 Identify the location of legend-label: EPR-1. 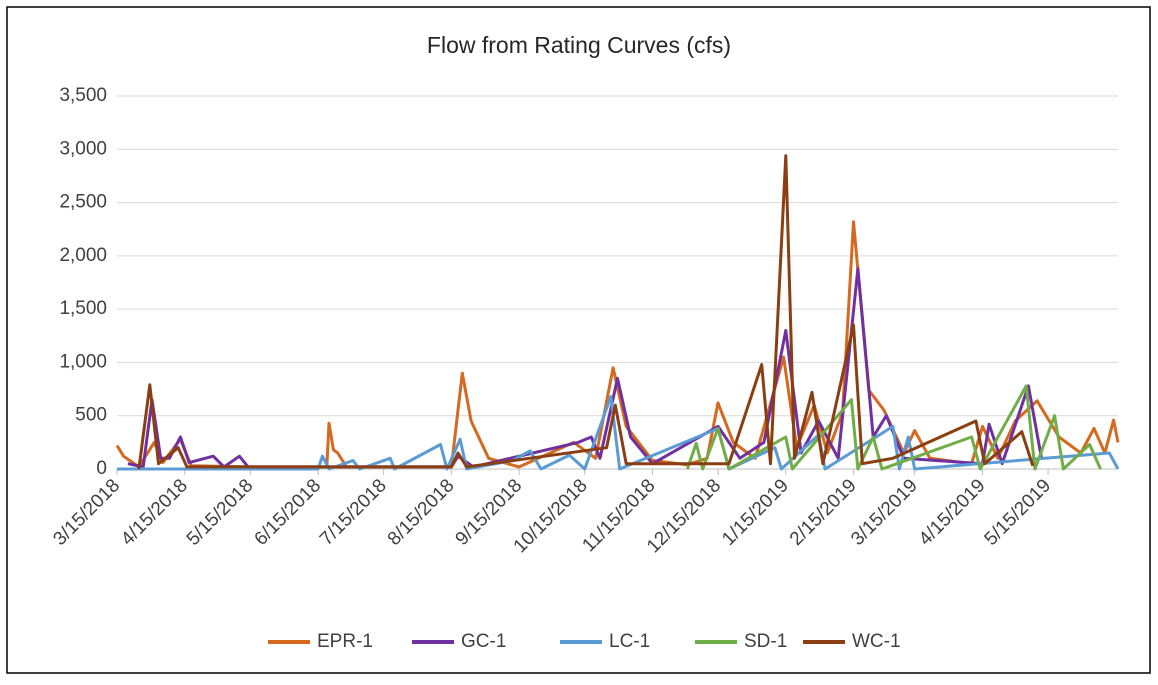
(345, 641).